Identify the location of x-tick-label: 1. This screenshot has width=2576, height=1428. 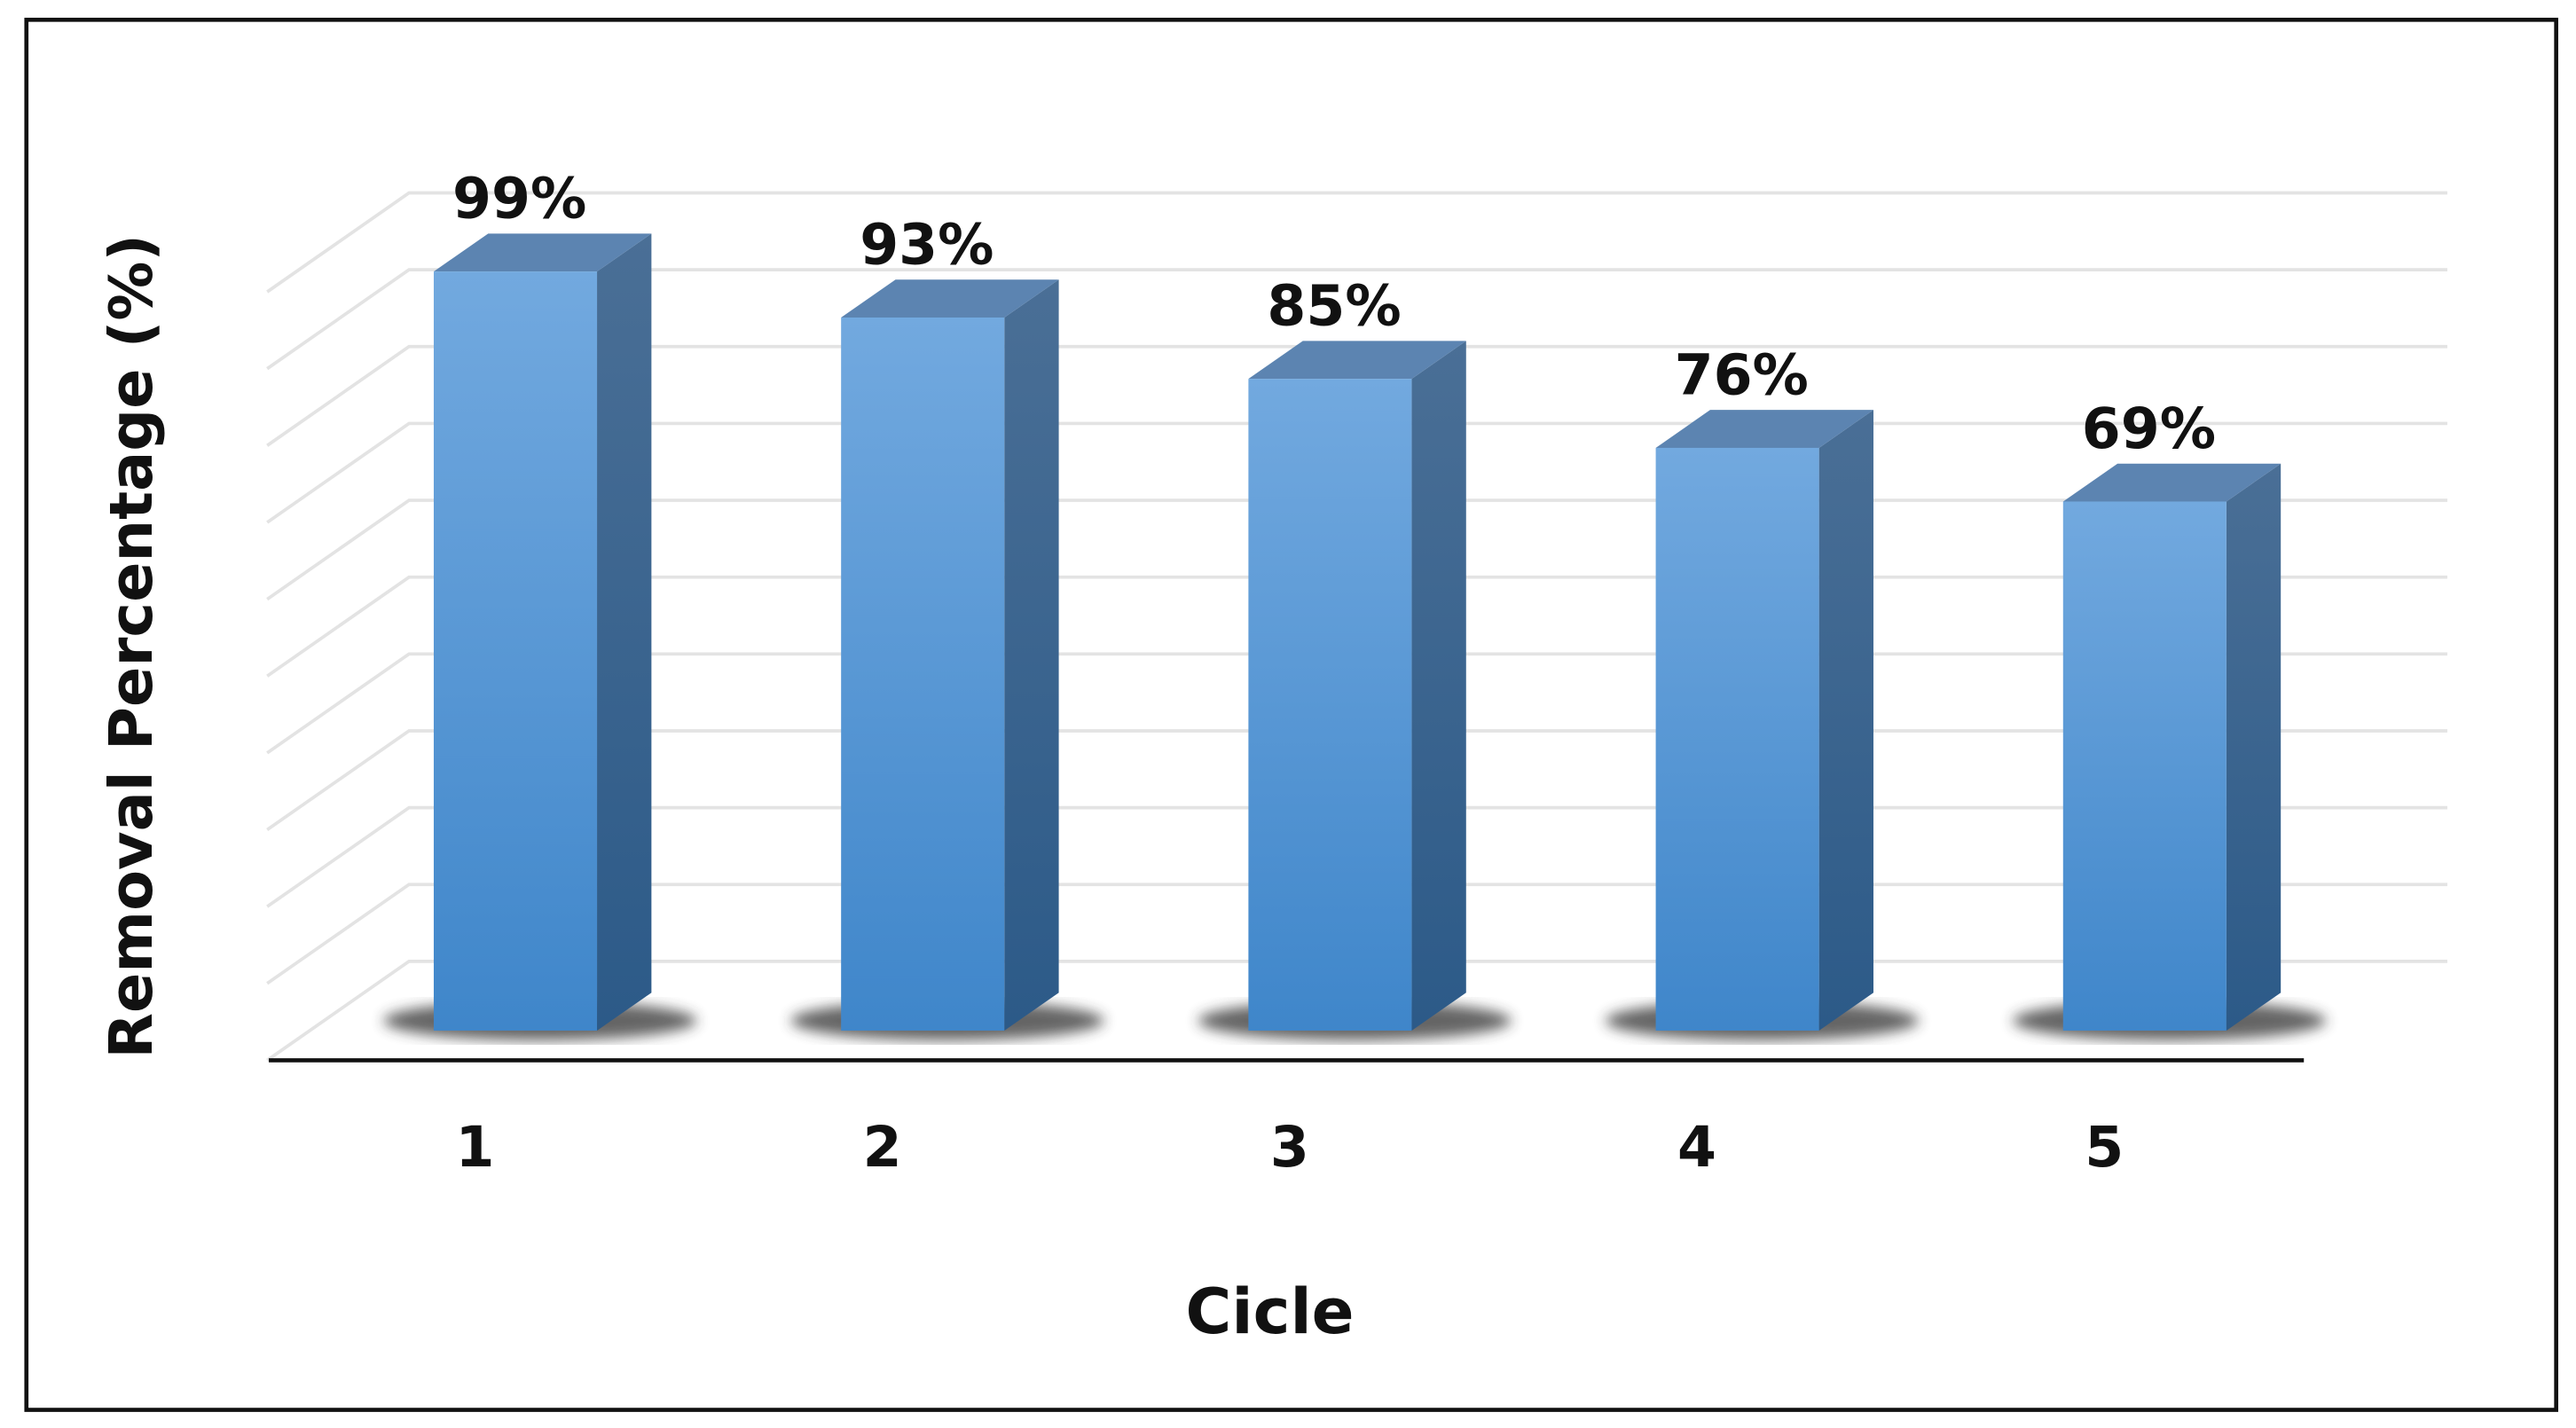
(474, 1147).